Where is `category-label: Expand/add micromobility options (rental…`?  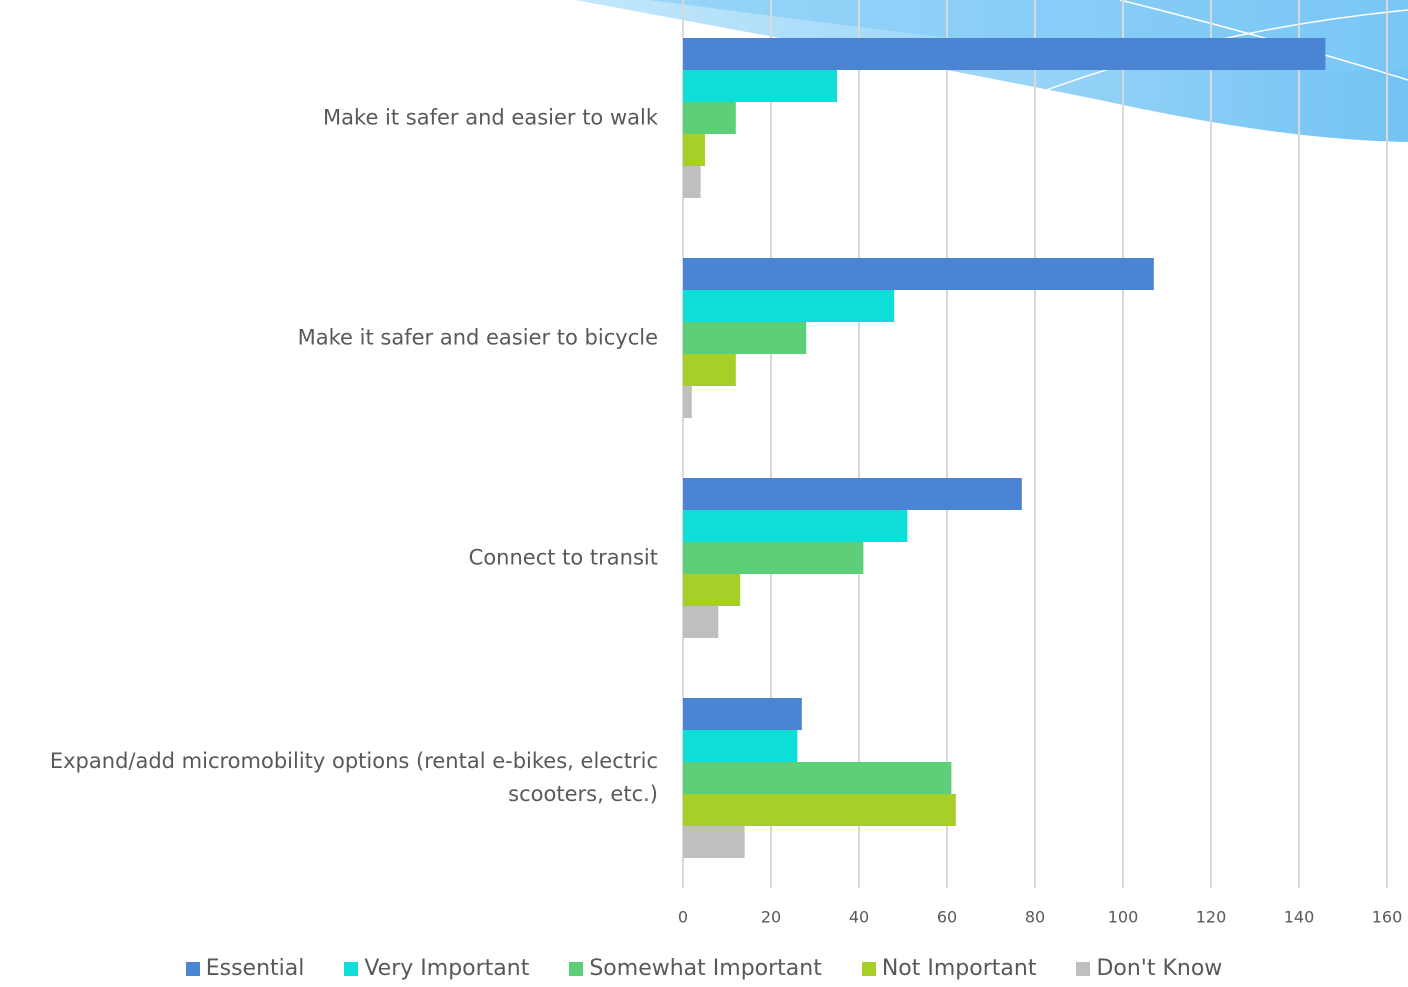
category-label: Expand/add micromobility options (rental… is located at coordinates (353, 777).